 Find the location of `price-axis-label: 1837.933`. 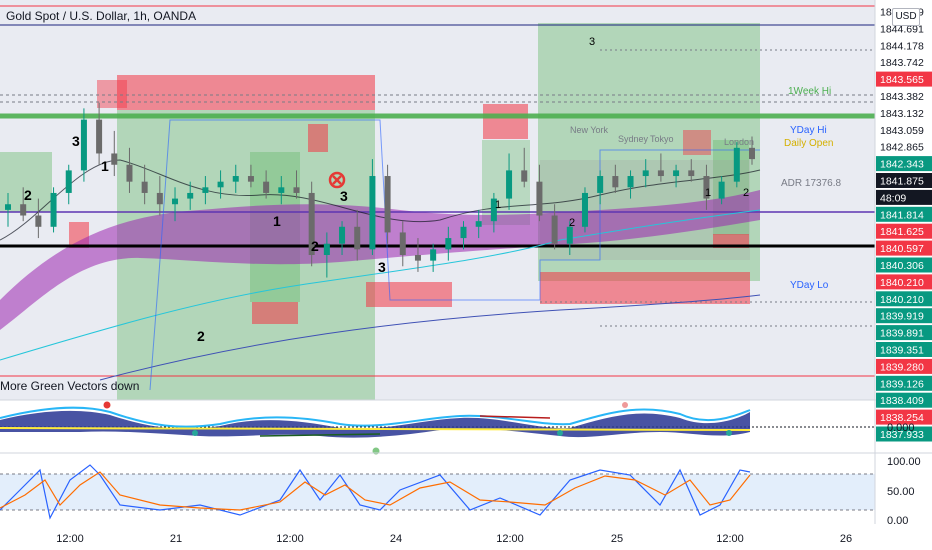

price-axis-label: 1837.933 is located at coordinates (902, 435).